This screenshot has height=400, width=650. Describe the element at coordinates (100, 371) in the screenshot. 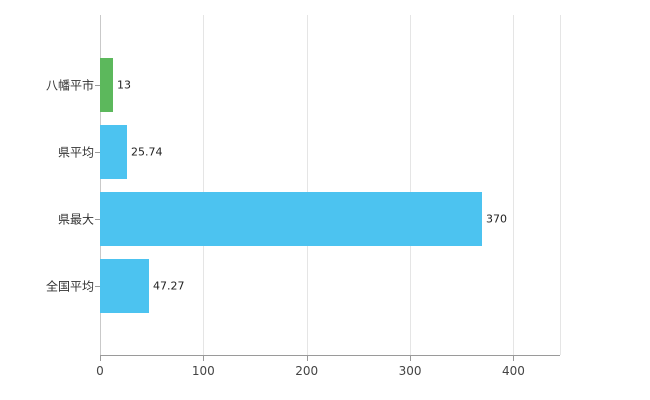

I see `x-tick-label: 0` at that location.